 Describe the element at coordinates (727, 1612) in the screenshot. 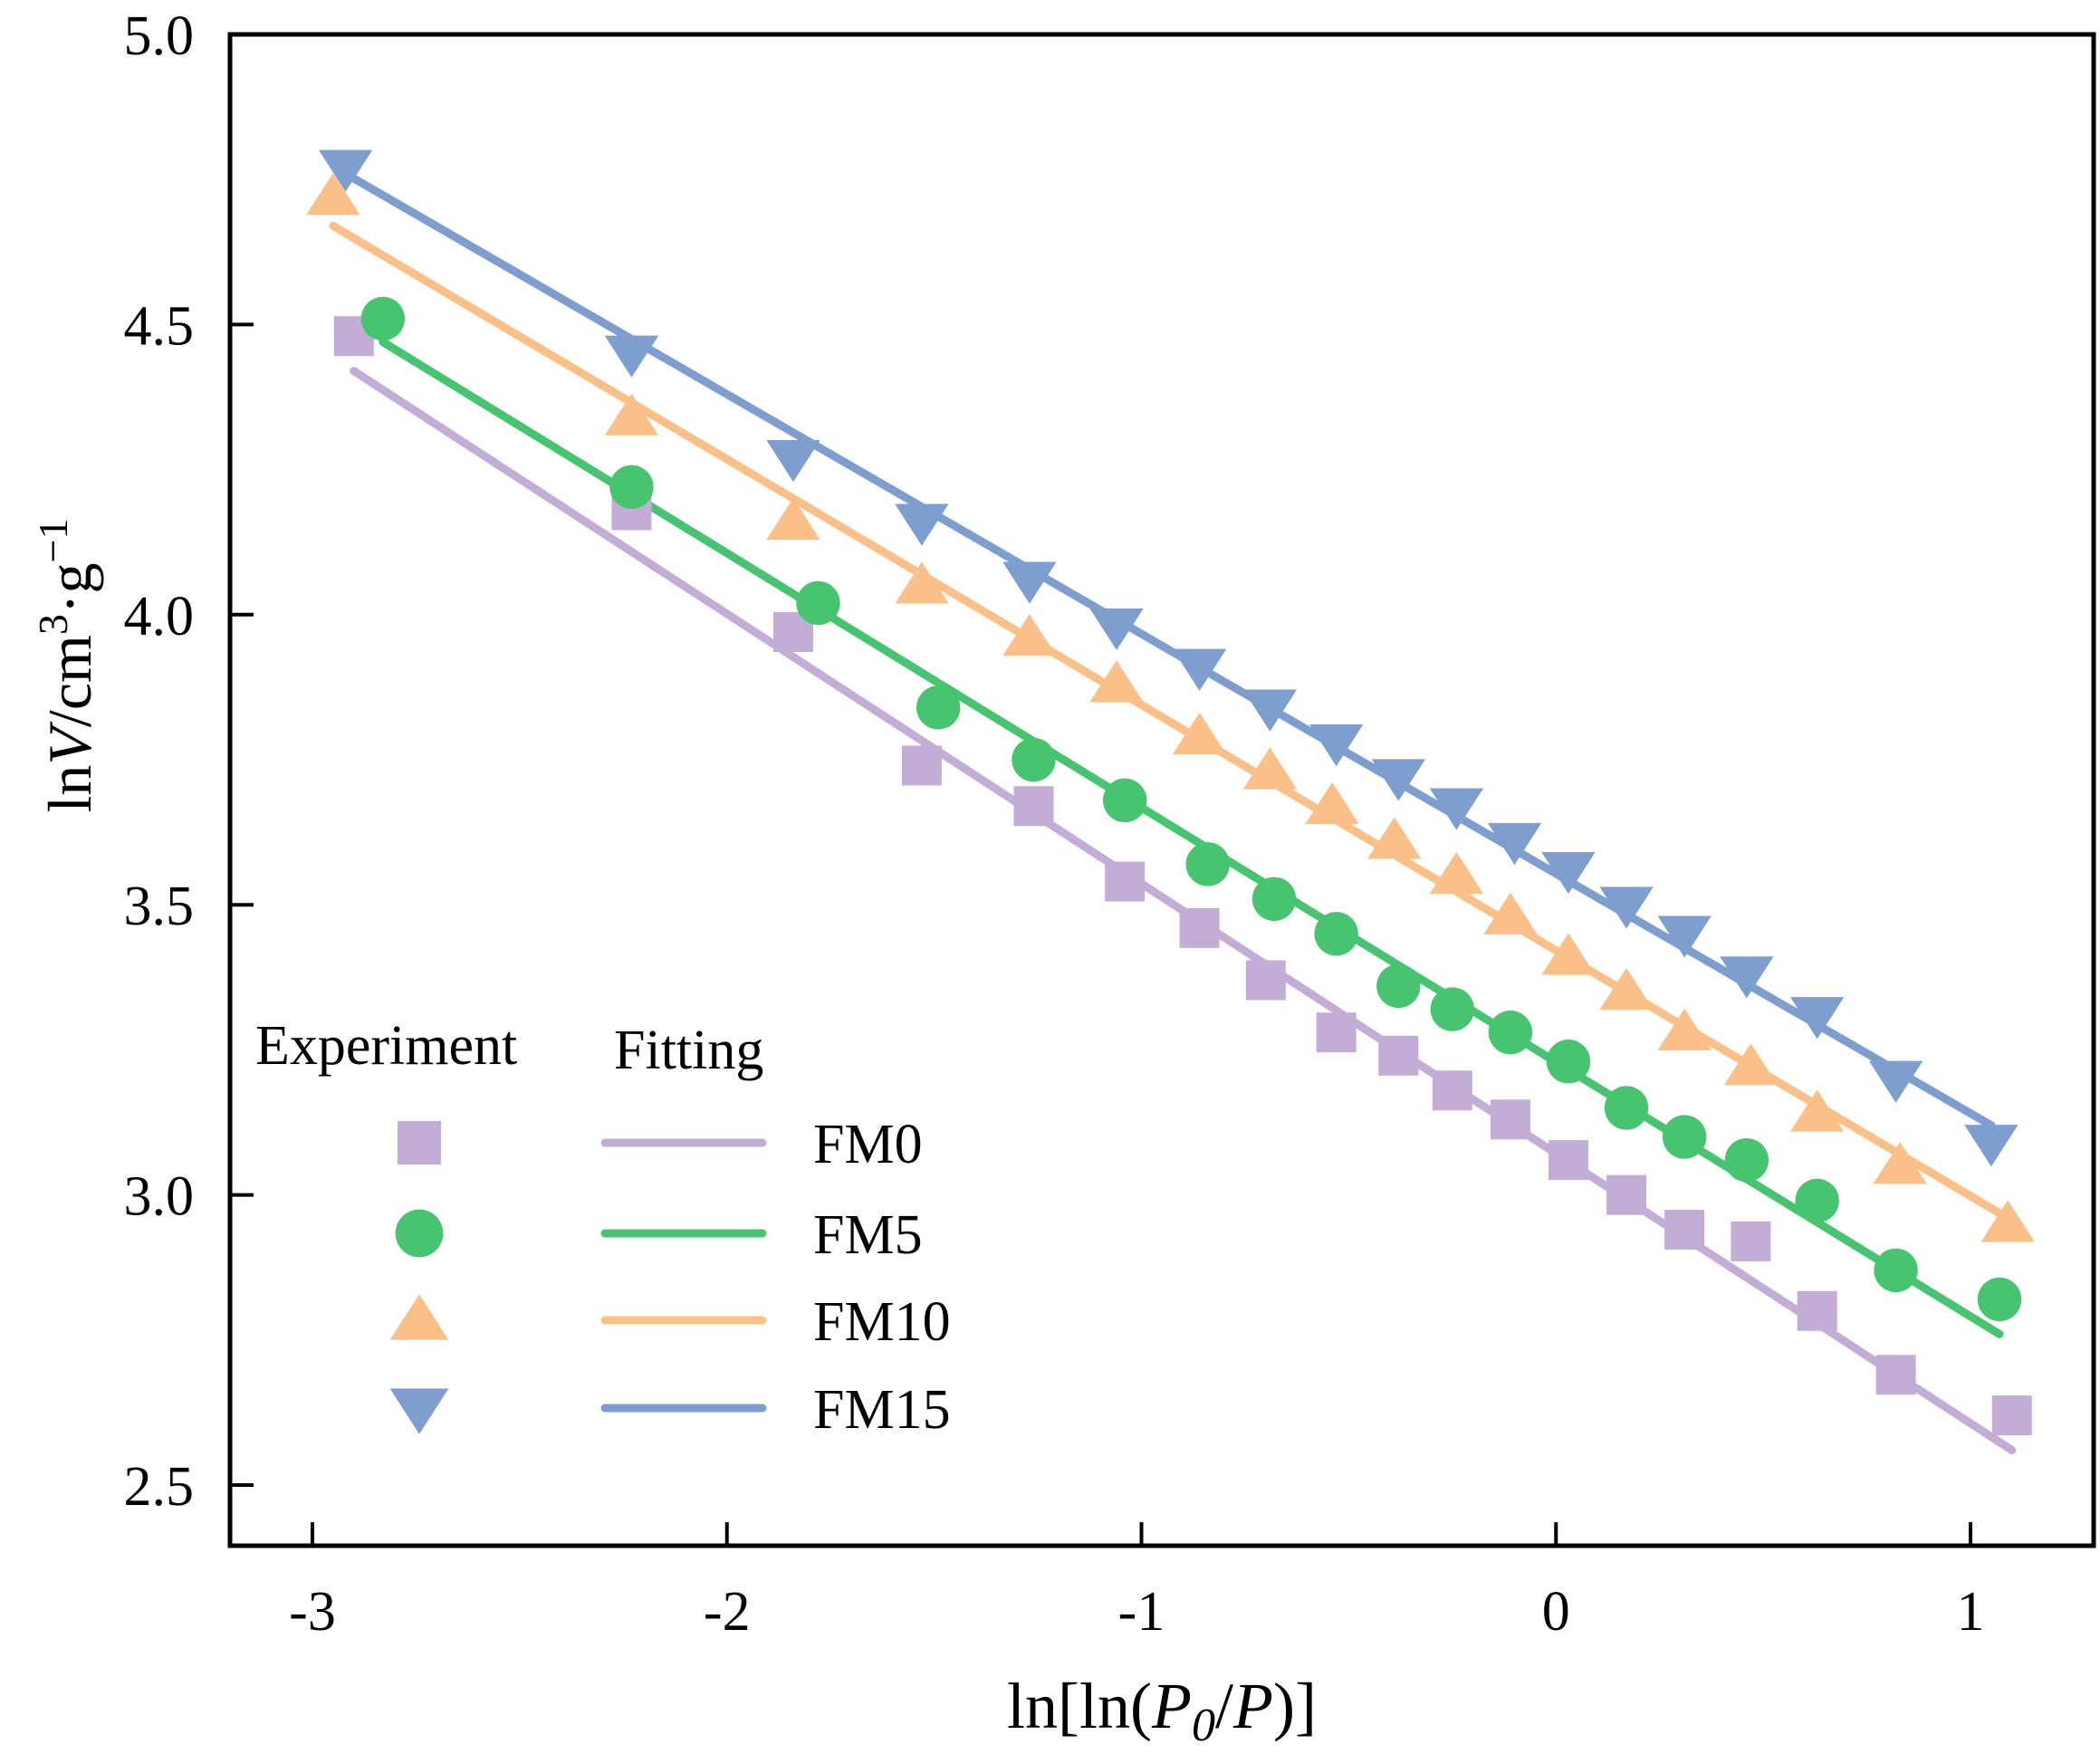

I see `x-tick-label: -2` at that location.